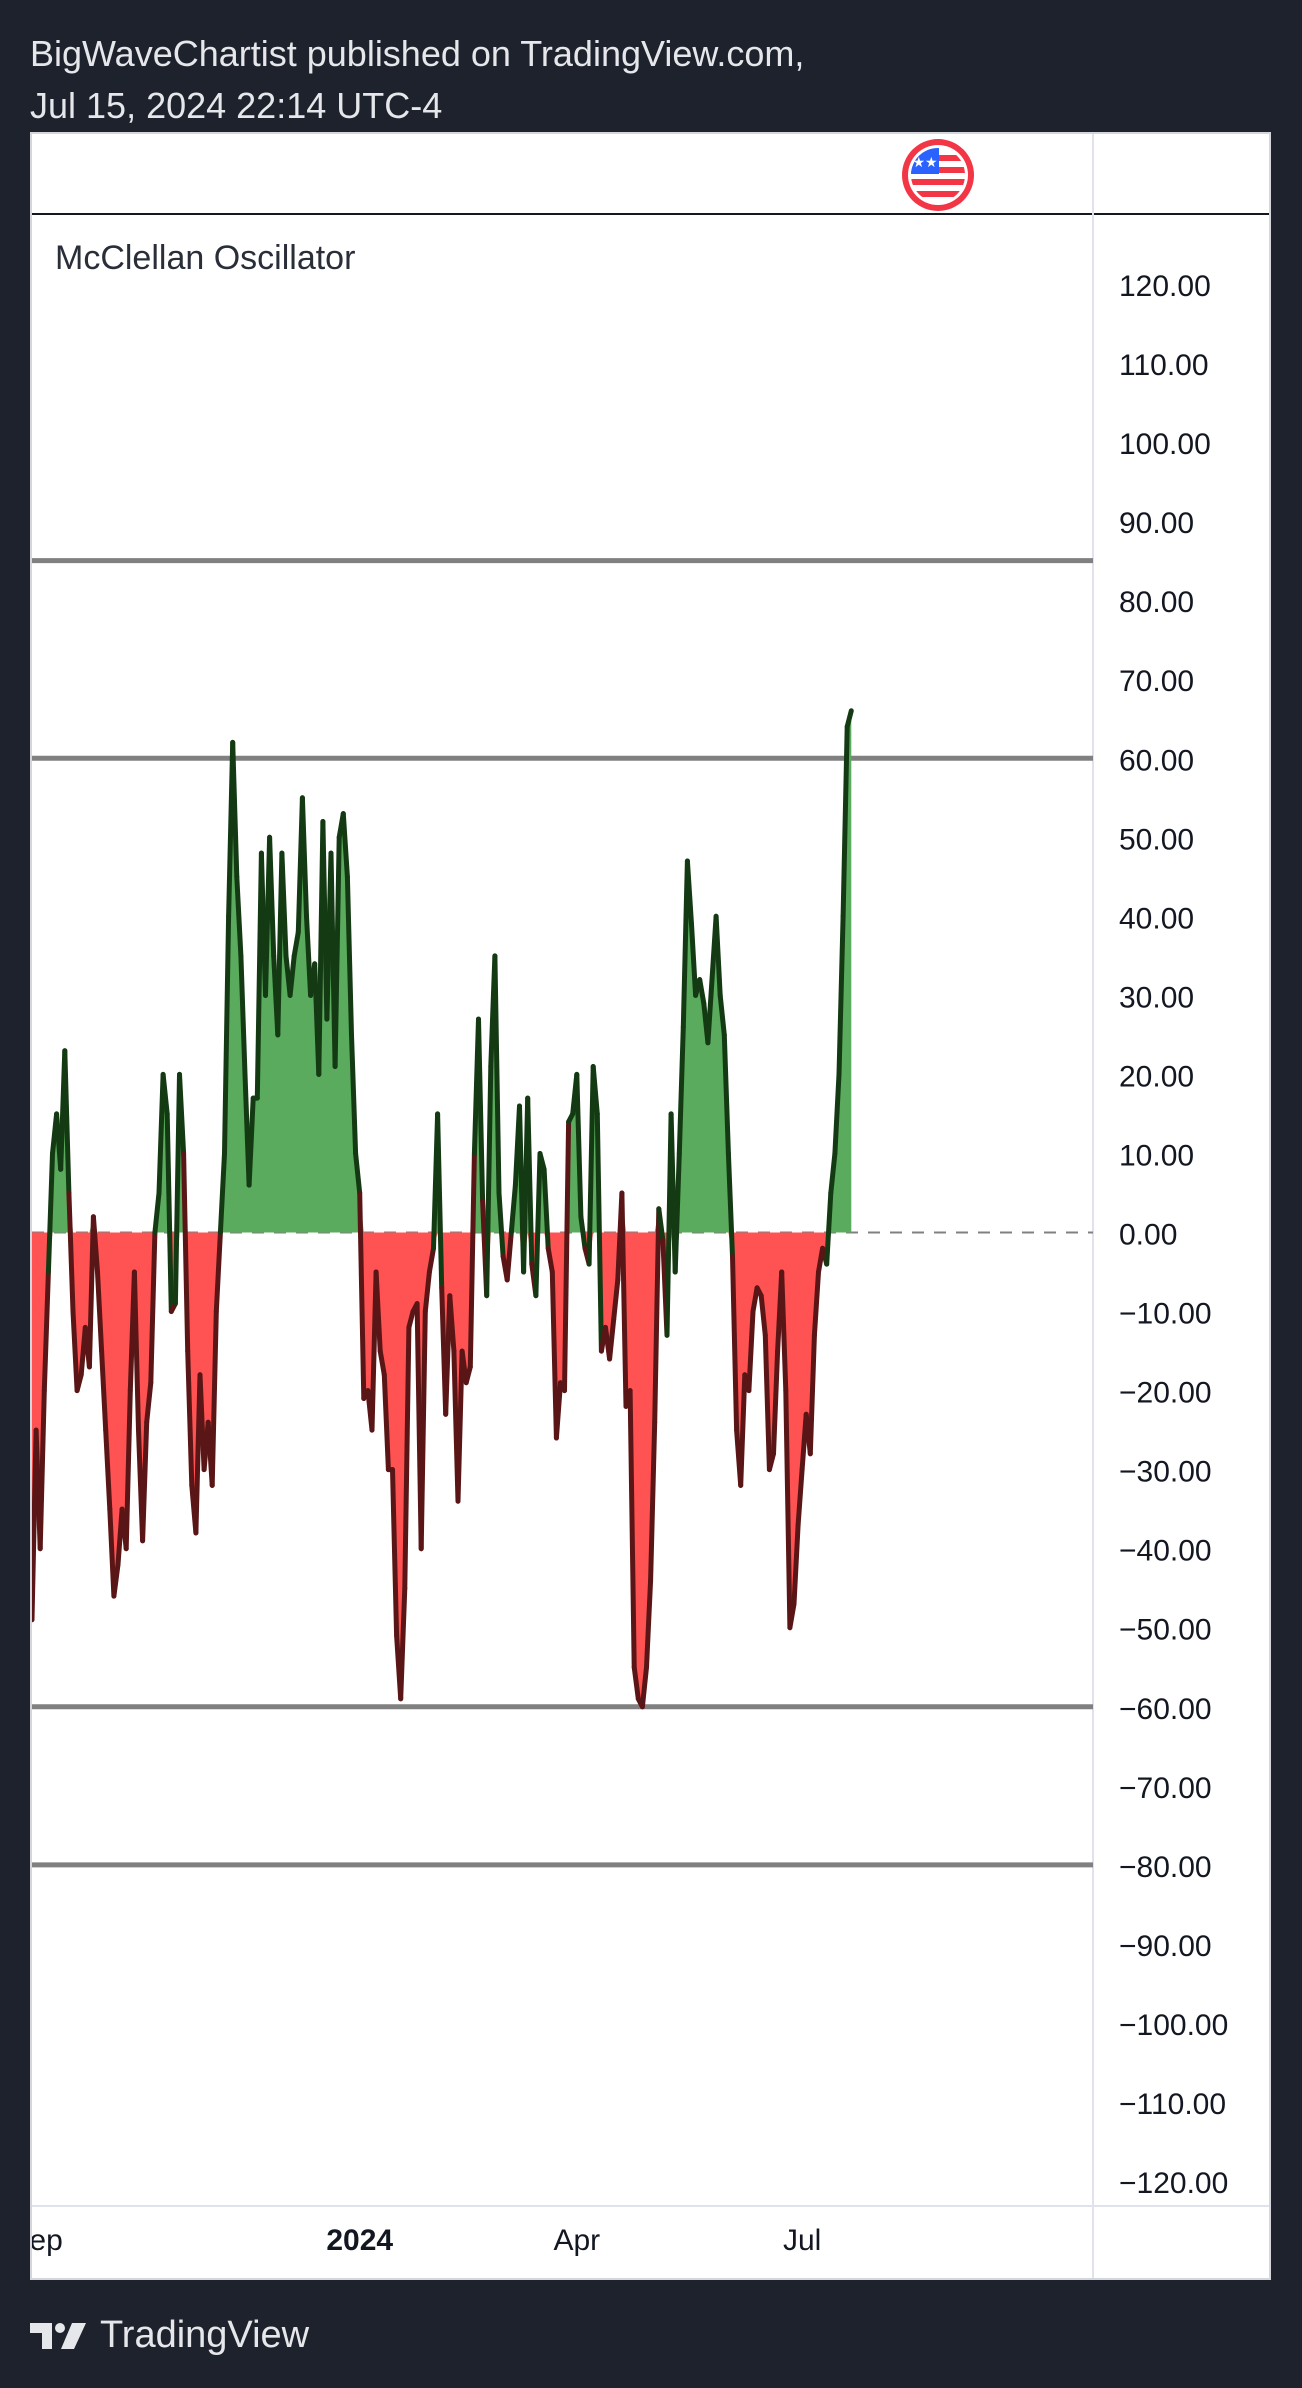  What do you see at coordinates (205, 2335) in the screenshot?
I see `footer-brand-label: TradingView` at bounding box center [205, 2335].